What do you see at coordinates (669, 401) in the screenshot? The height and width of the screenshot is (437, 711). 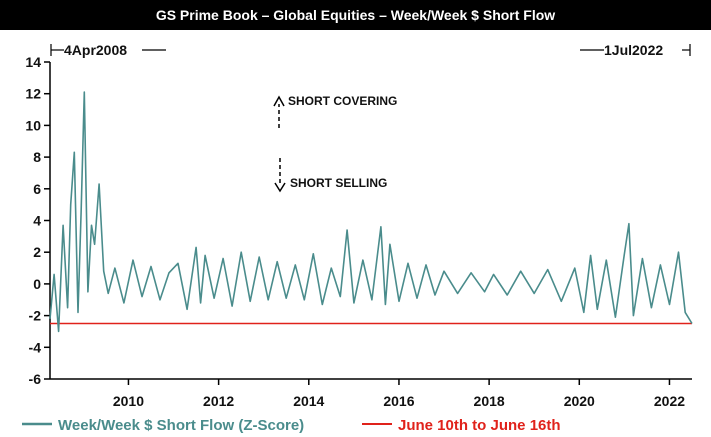 I see `x-tick-label: 2022` at bounding box center [669, 401].